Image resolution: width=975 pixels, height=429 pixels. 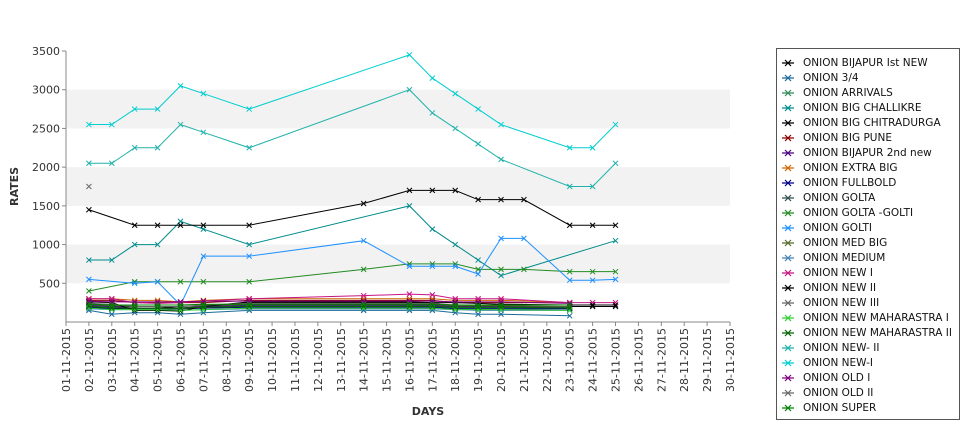 What do you see at coordinates (841, 302) in the screenshot?
I see `legend-label: ONION NEW III` at bounding box center [841, 302].